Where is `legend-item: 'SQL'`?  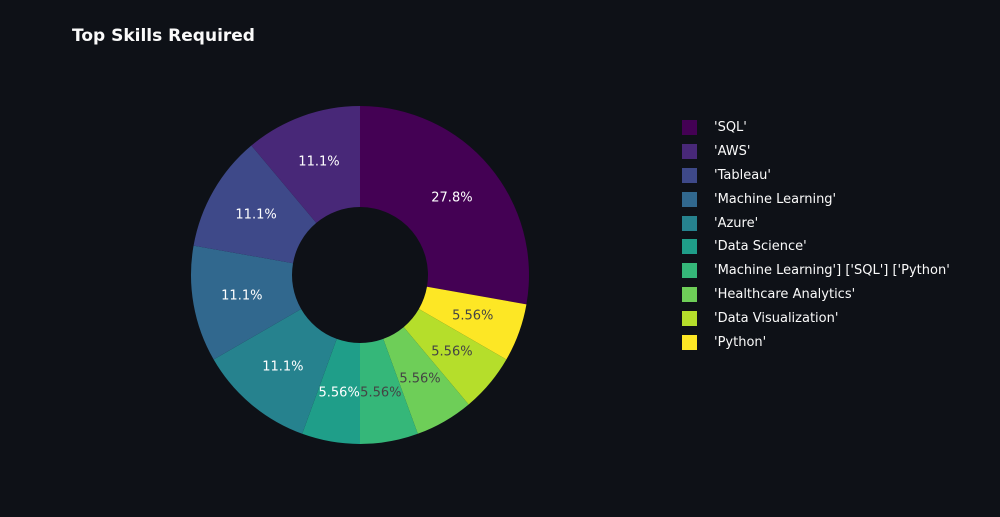
legend-item: 'SQL' is located at coordinates (816, 128).